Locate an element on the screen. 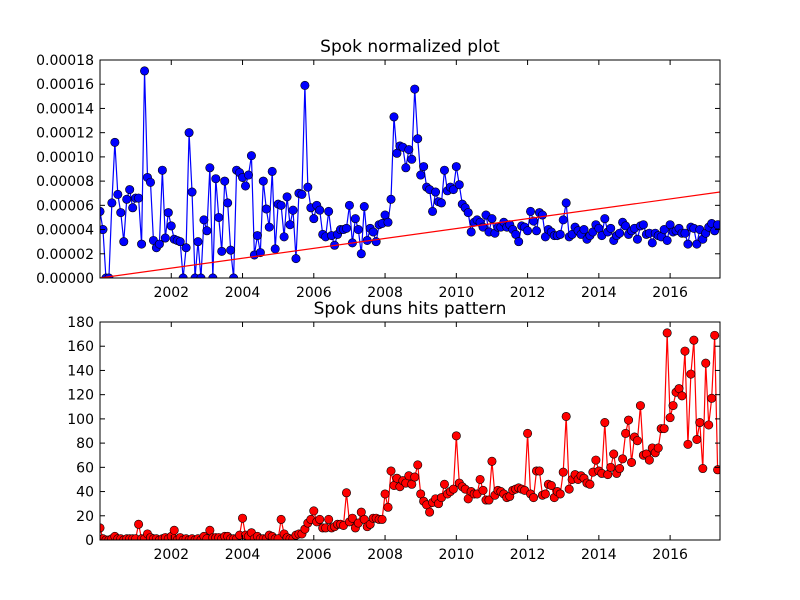 This screenshot has width=800, height=600. y-tick-label: 0.00012 is located at coordinates (65, 134).